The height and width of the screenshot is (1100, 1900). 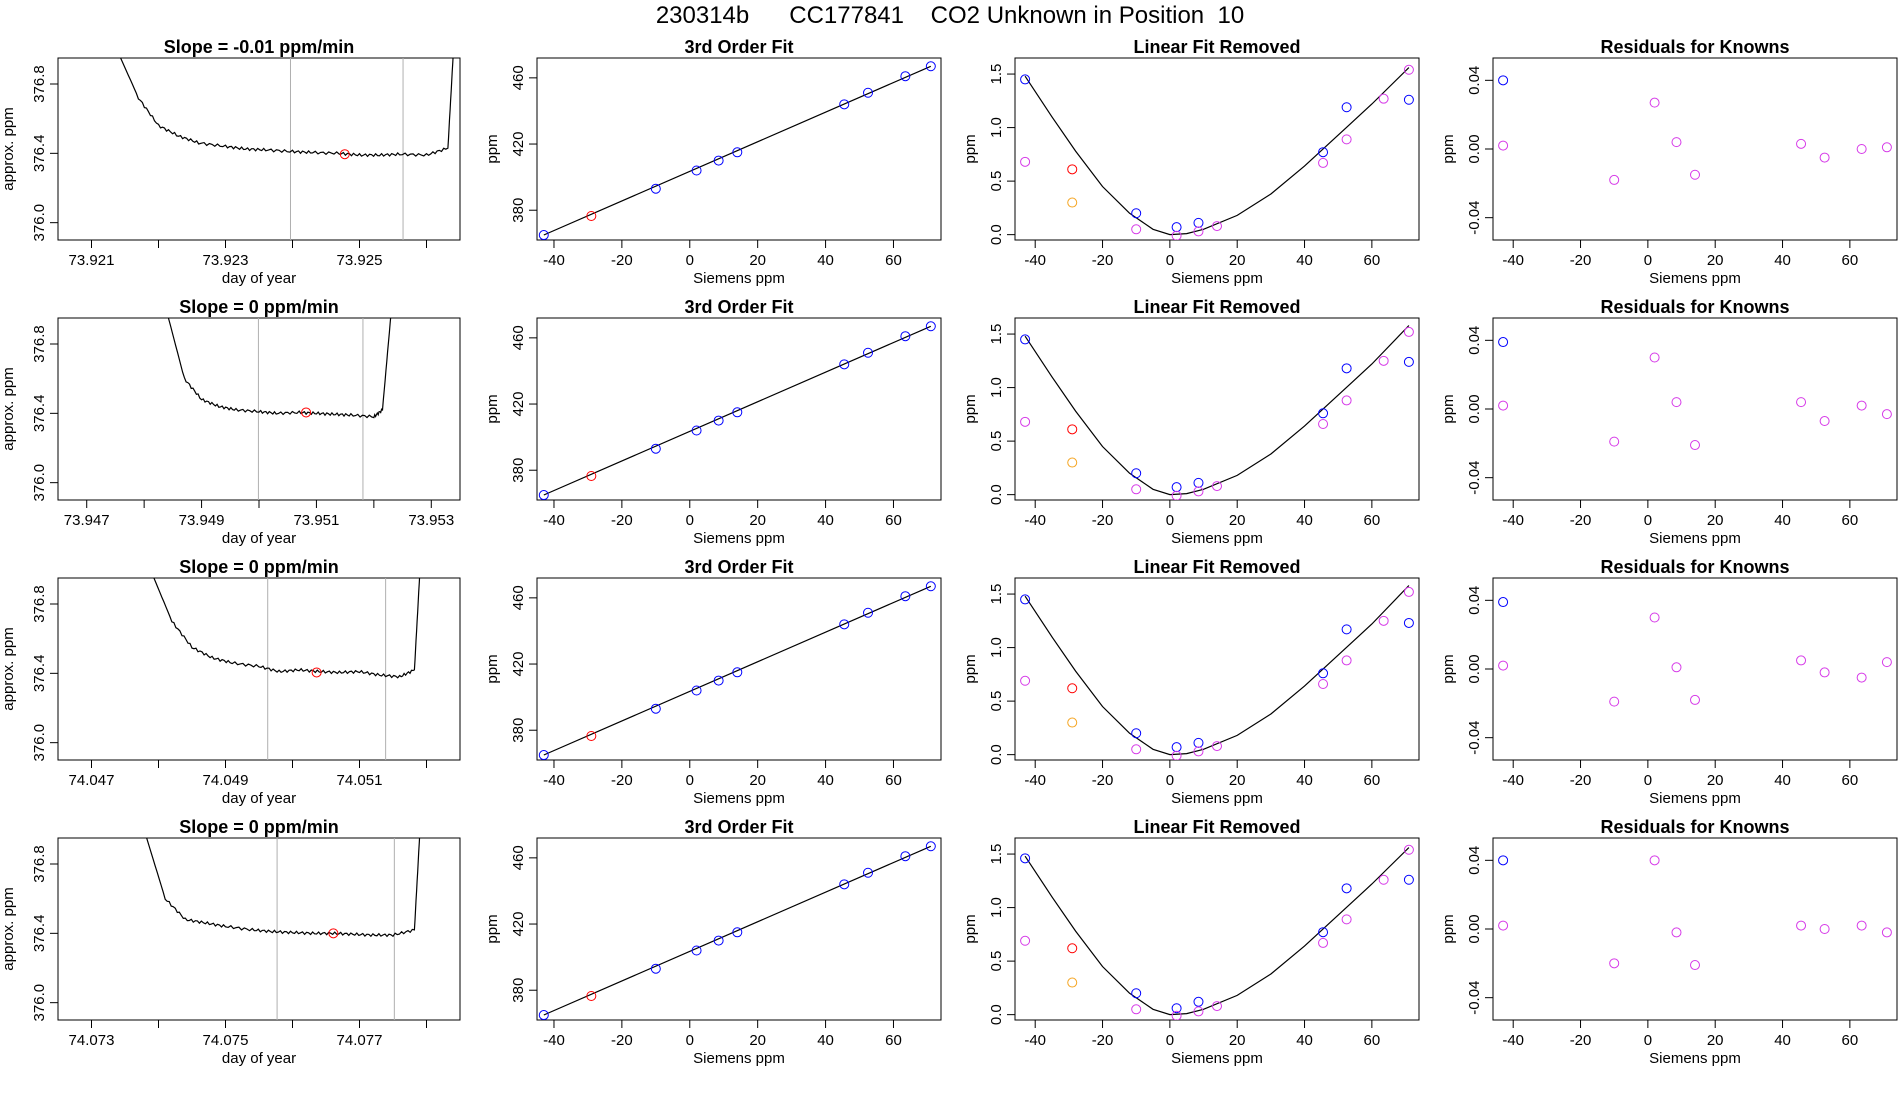 What do you see at coordinates (996, 961) in the screenshot?
I see `y-tick-label: 0.5` at bounding box center [996, 961].